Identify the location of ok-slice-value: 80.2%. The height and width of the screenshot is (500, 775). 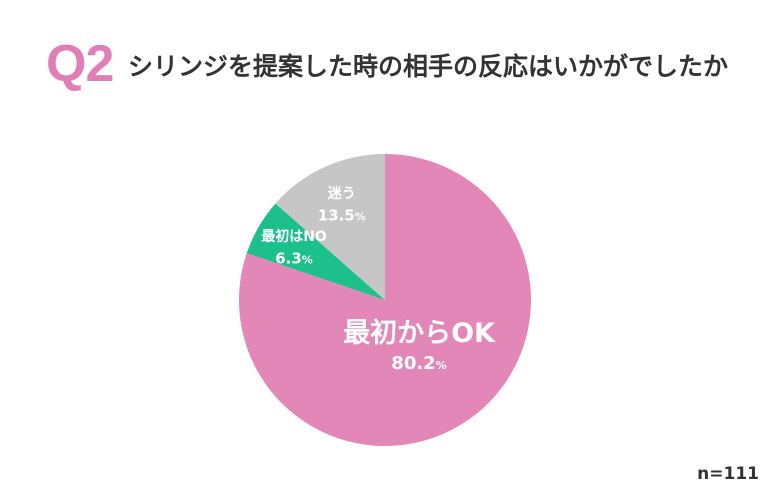
(418, 363).